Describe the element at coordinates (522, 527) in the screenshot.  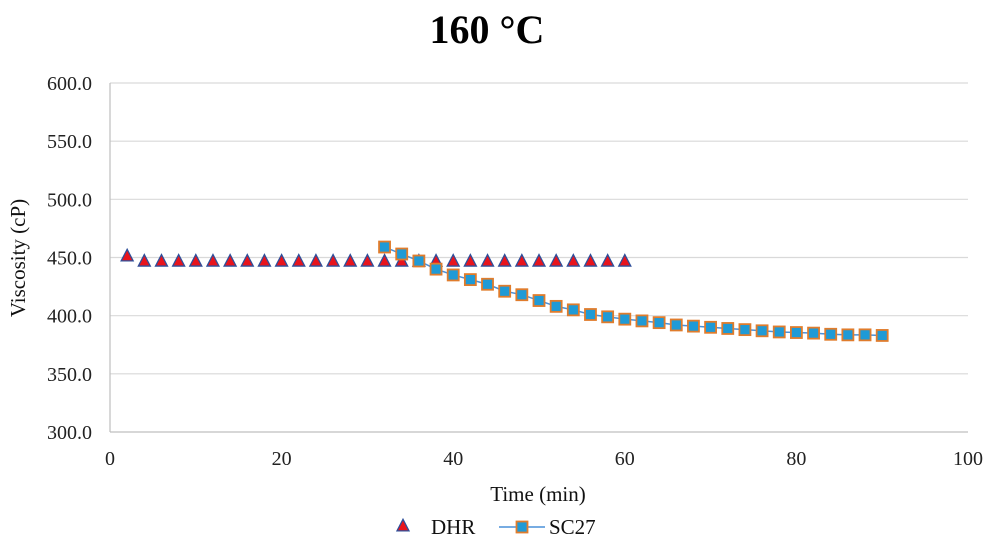
I see `legend-marker-sc27` at that location.